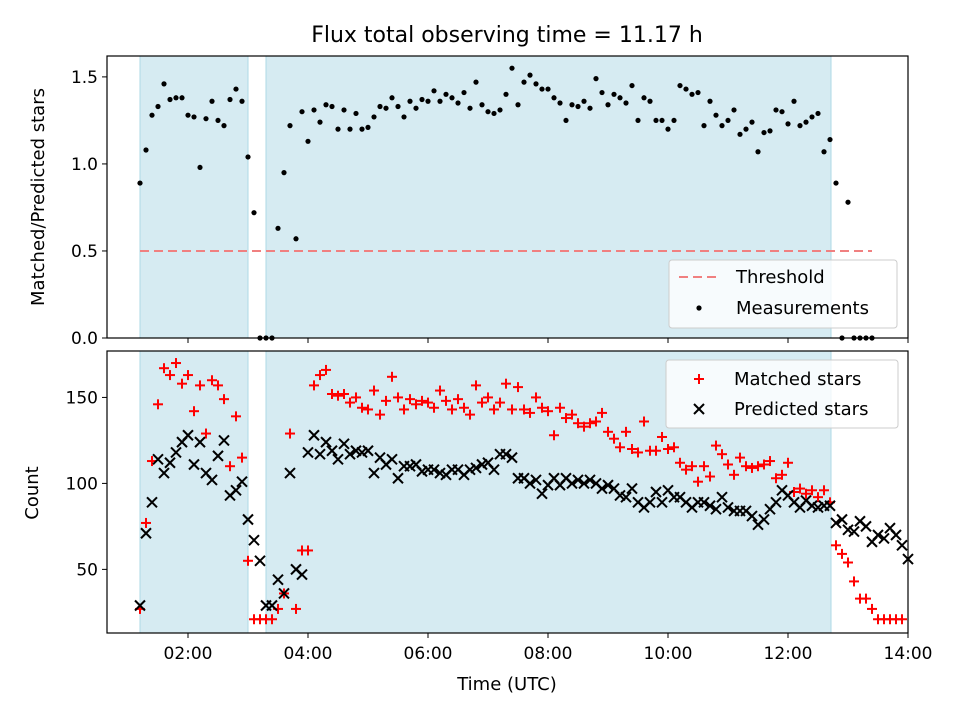  What do you see at coordinates (38, 197) in the screenshot?
I see `top-y-axis-label: Matched/Predicted stars` at bounding box center [38, 197].